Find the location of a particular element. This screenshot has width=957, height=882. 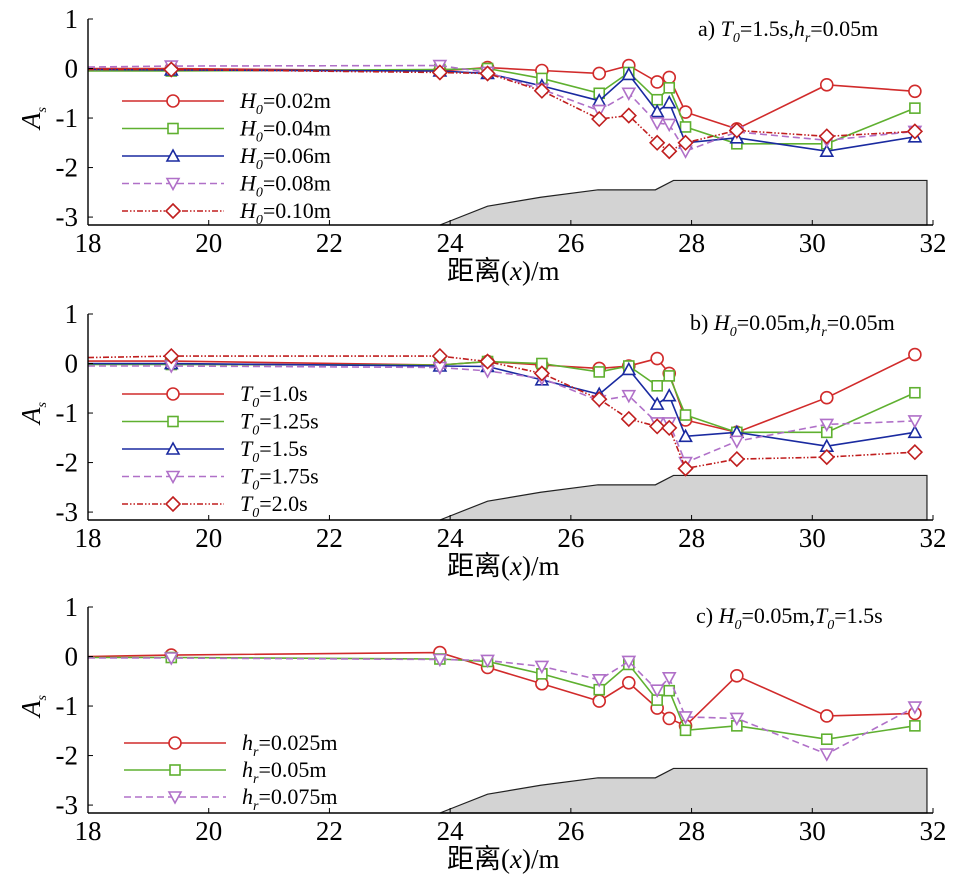

panel-value: =1.5s is located at coordinates (858, 615).